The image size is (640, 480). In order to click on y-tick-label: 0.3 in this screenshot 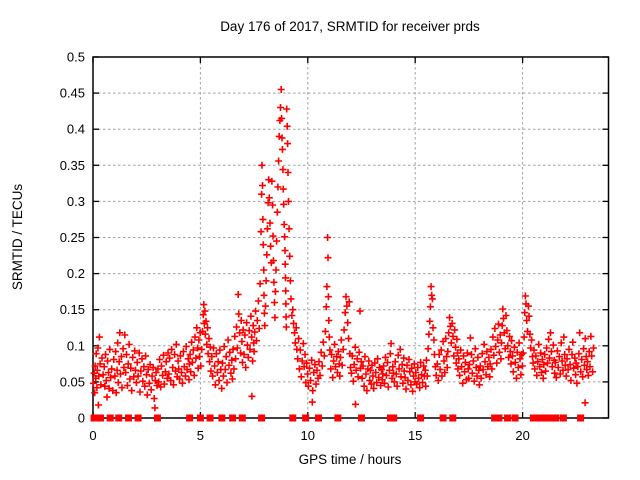, I will do `click(76, 201)`.